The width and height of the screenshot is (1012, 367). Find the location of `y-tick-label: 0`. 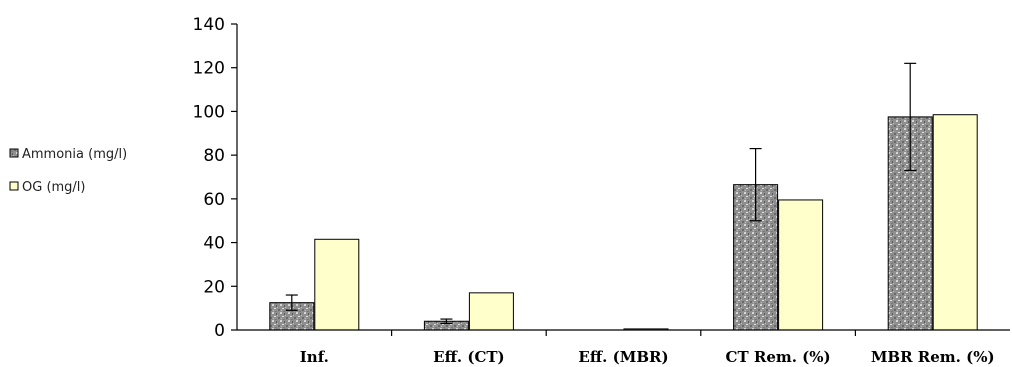

y-tick-label: 0 is located at coordinates (219, 331).